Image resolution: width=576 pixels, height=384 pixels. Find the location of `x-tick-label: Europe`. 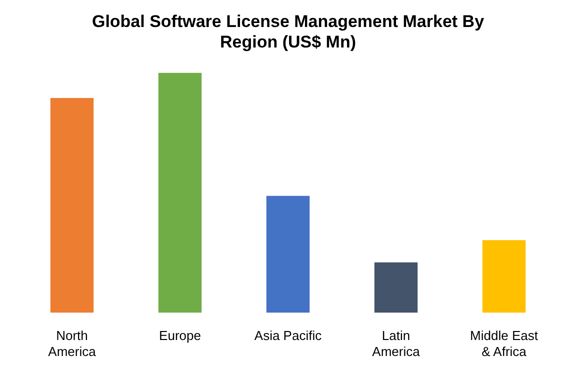

x-tick-label: Europe is located at coordinates (180, 336).